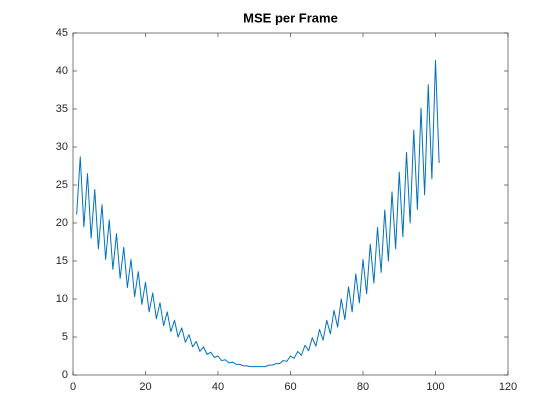 This screenshot has width=560, height=420. I want to click on y-tick-label: 35, so click(62, 109).